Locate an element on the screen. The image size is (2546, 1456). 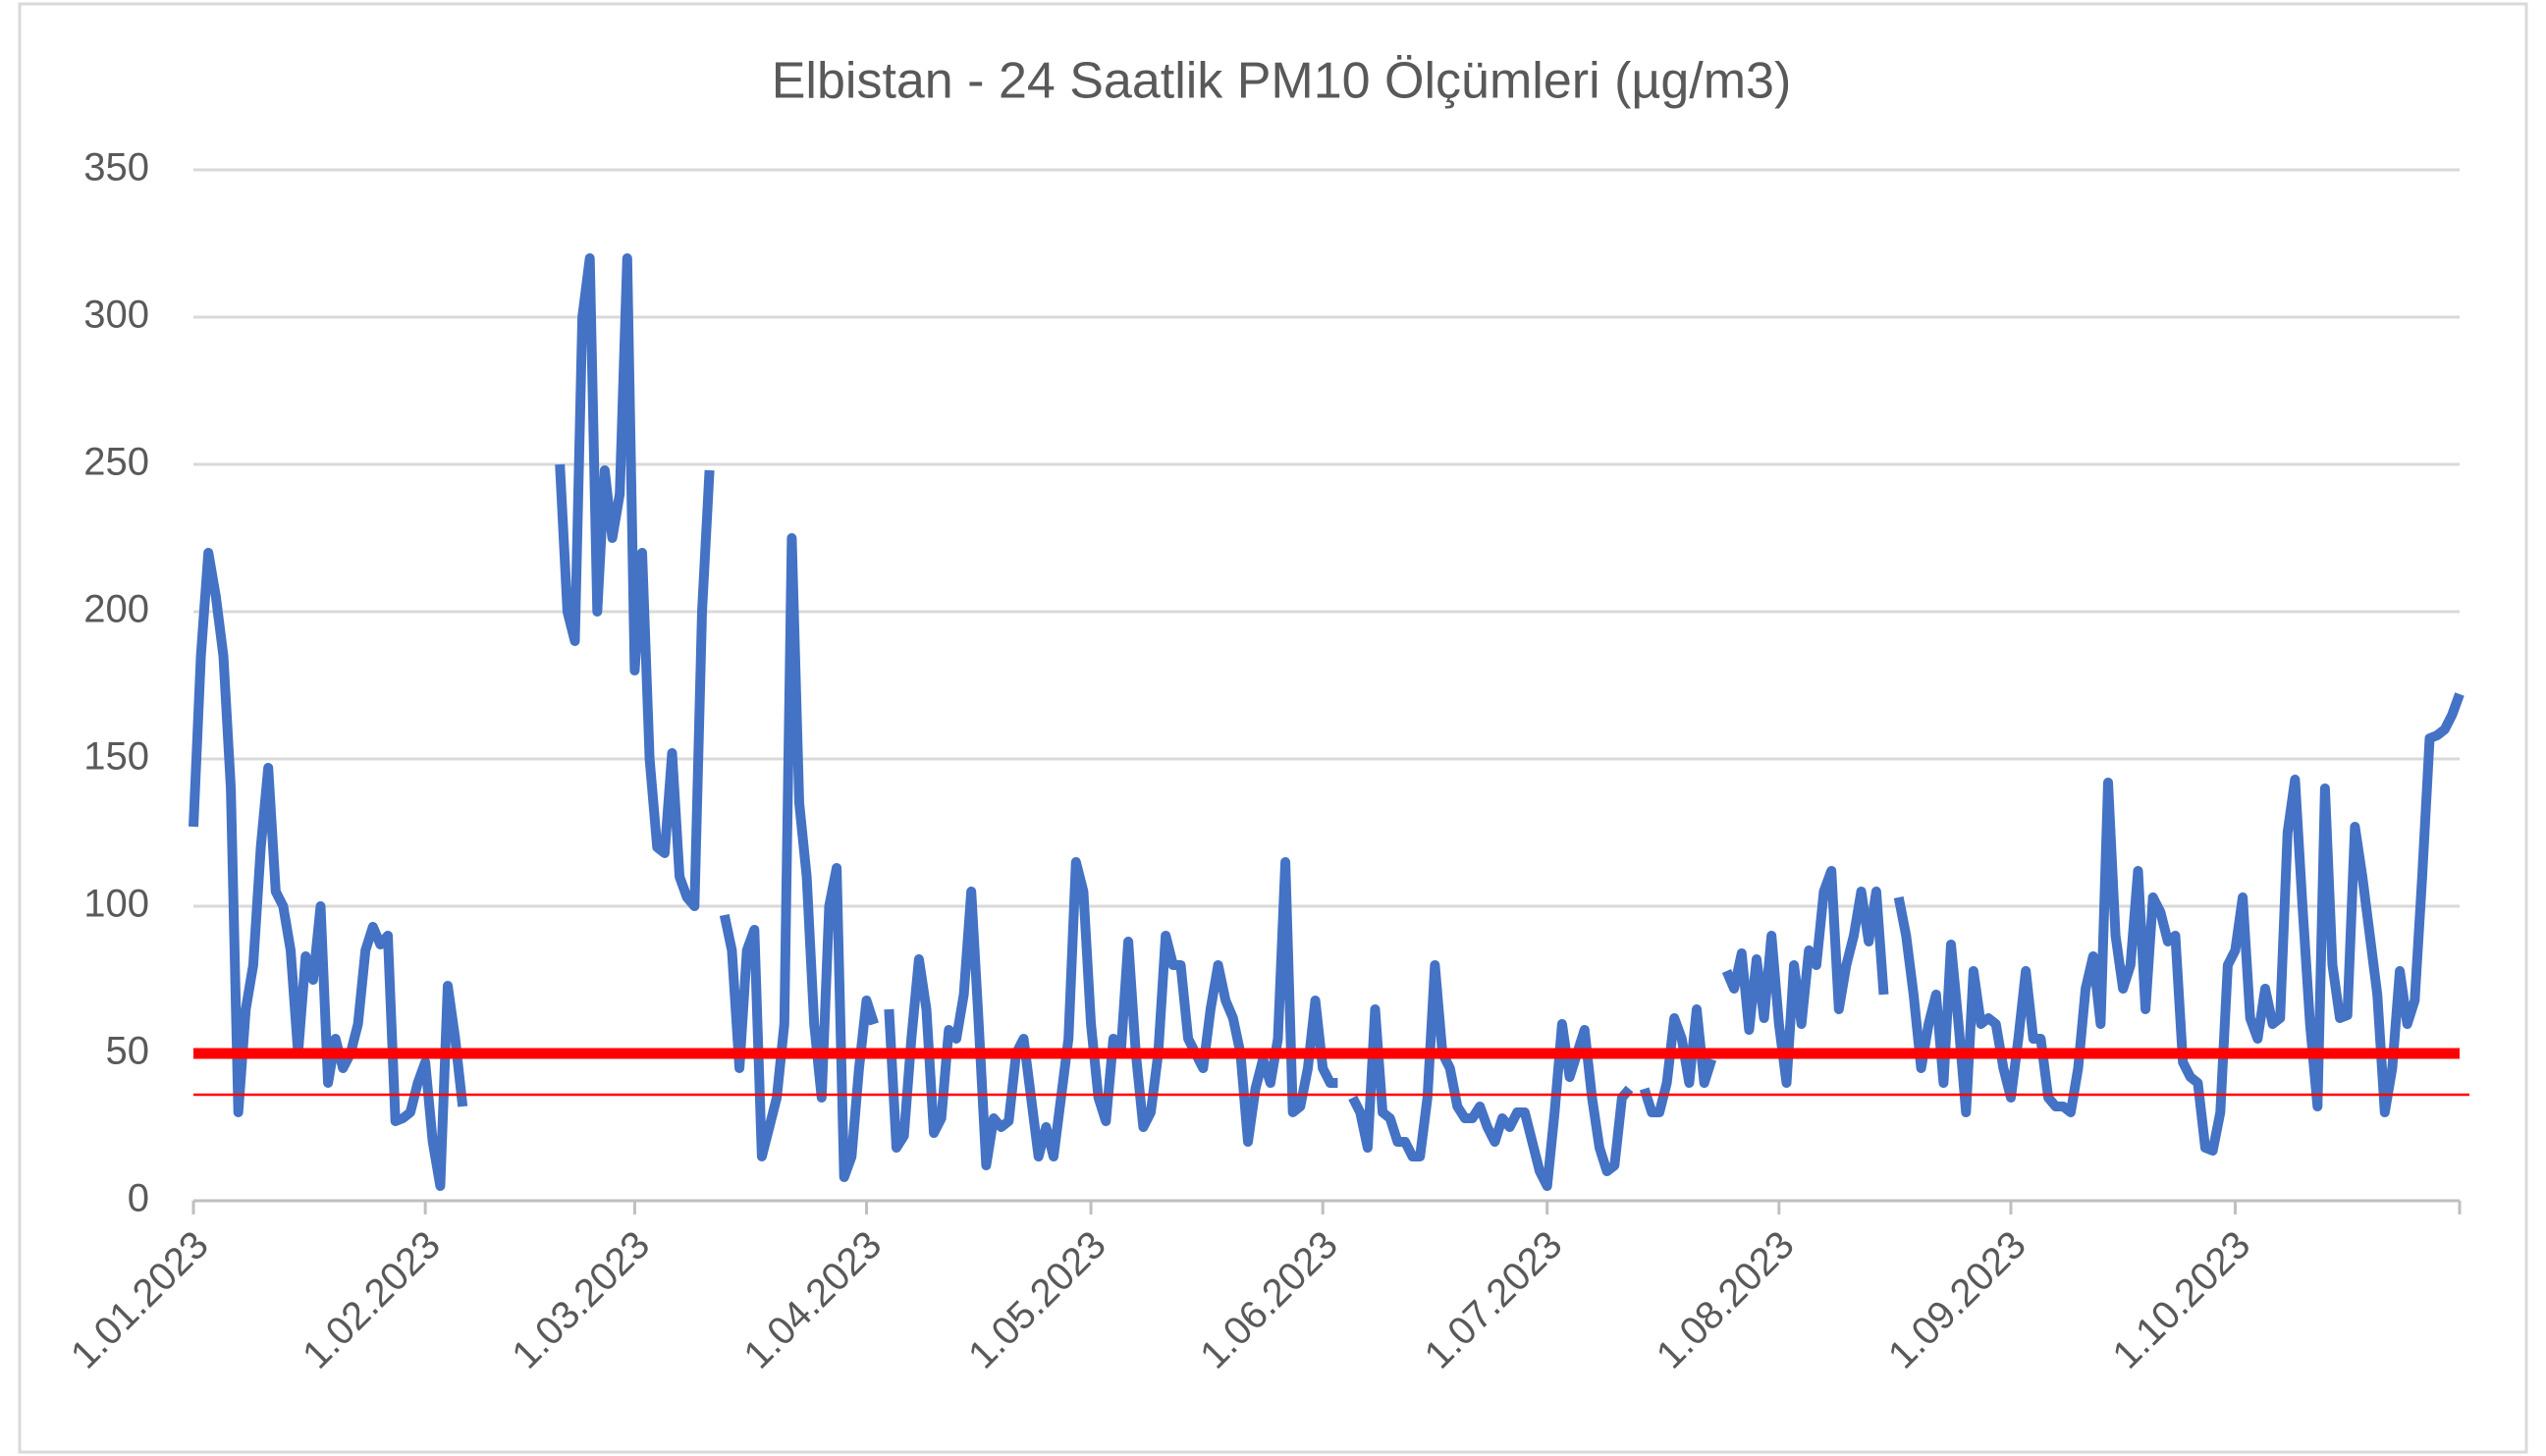
y-tick-label: 50 is located at coordinates (128, 1051).